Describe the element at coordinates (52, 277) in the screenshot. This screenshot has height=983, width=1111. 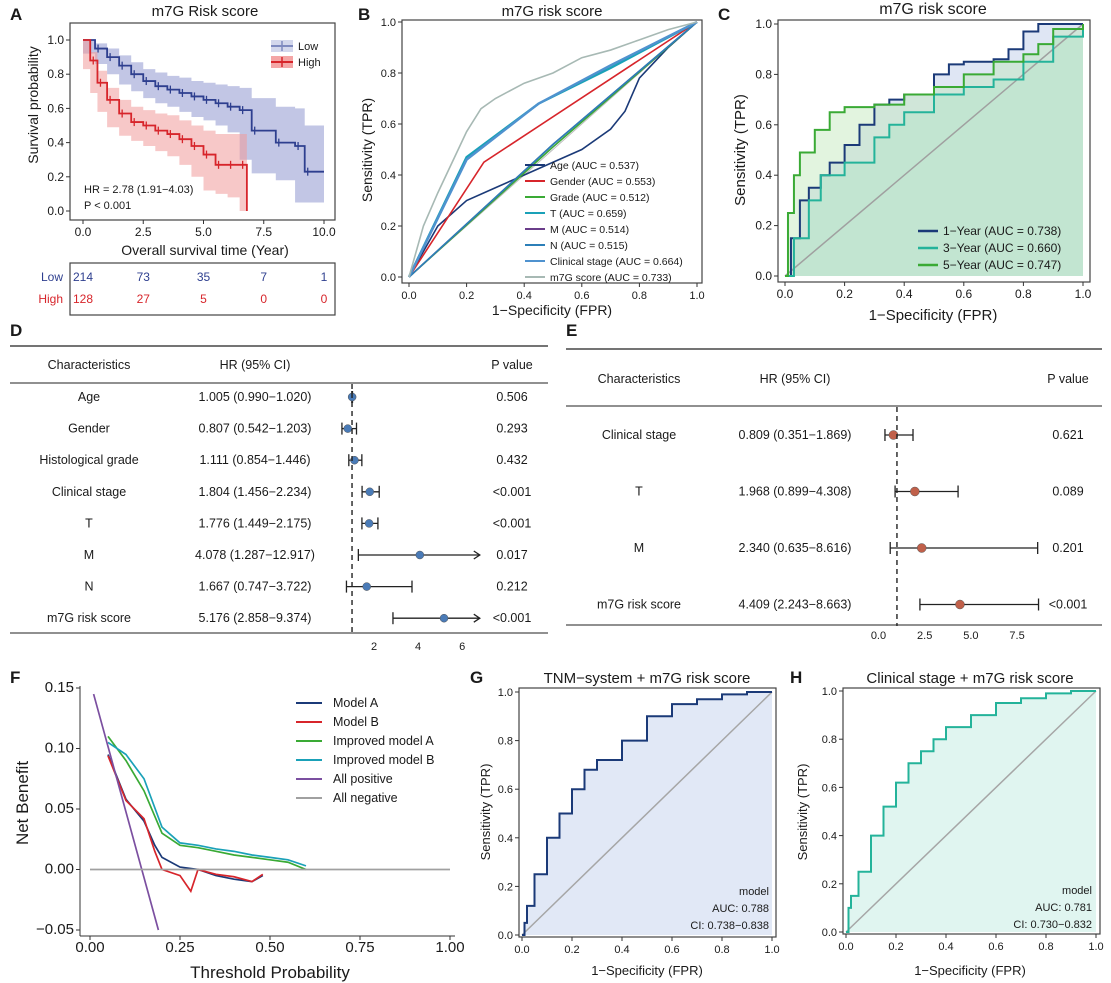
I see `risk-table-row-label: Low` at that location.